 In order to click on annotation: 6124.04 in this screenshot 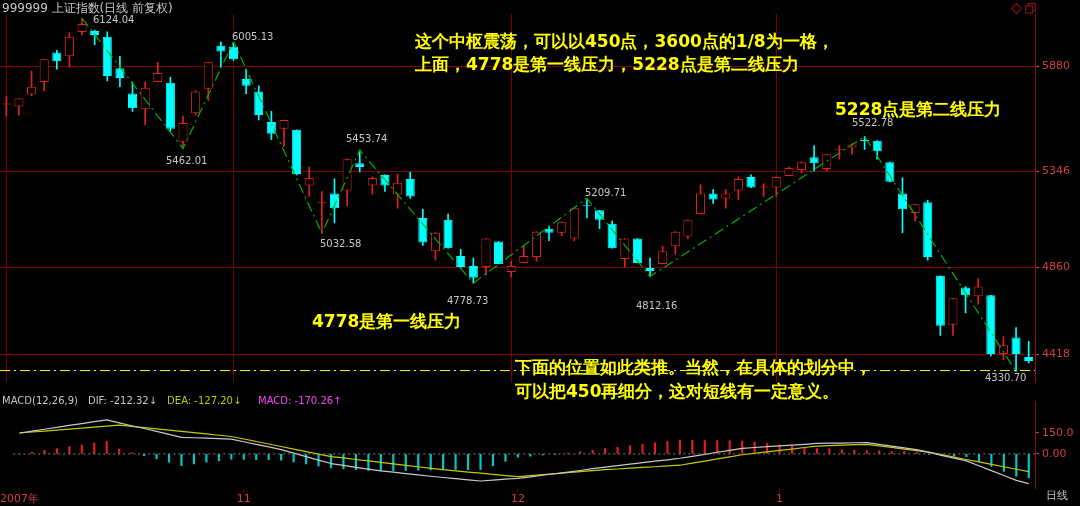, I will do `click(114, 19)`.